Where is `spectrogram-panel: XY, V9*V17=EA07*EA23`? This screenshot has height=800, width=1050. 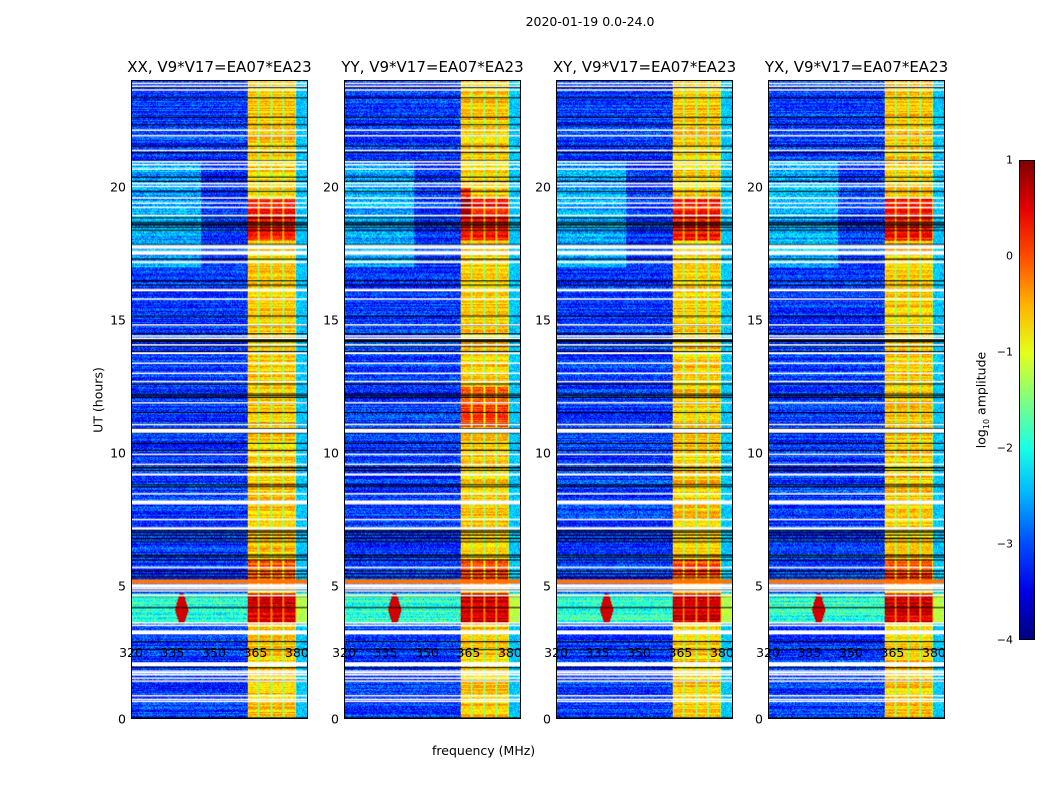 spectrogram-panel: XY, V9*V17=EA07*EA23 is located at coordinates (644, 388).